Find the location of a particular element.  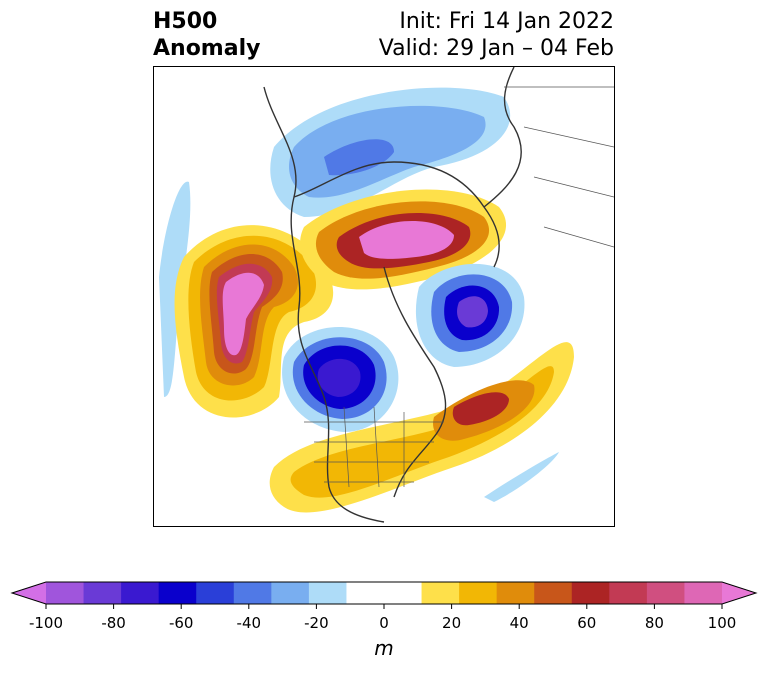

map-title: H500 Anomaly is located at coordinates (207, 35).